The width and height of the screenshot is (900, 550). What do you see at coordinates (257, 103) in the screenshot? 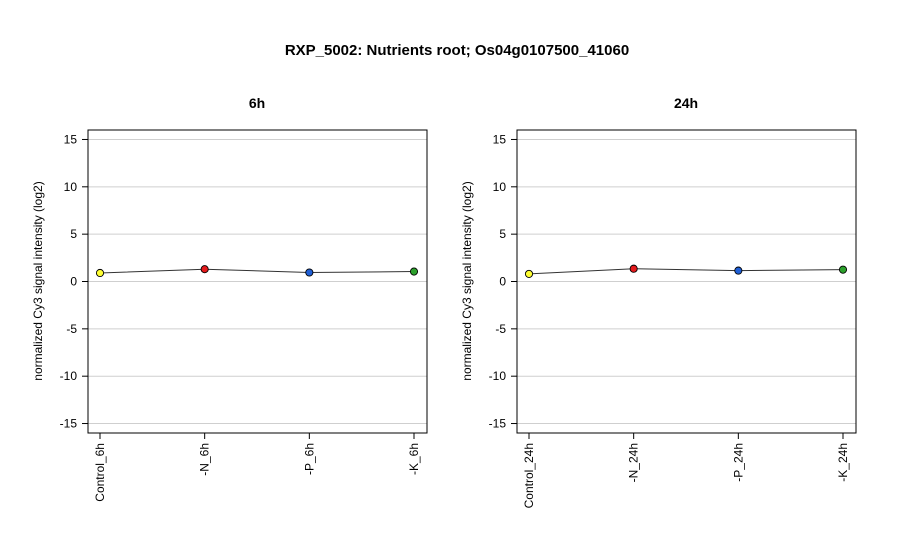
I see `panel-title: 6h` at bounding box center [257, 103].